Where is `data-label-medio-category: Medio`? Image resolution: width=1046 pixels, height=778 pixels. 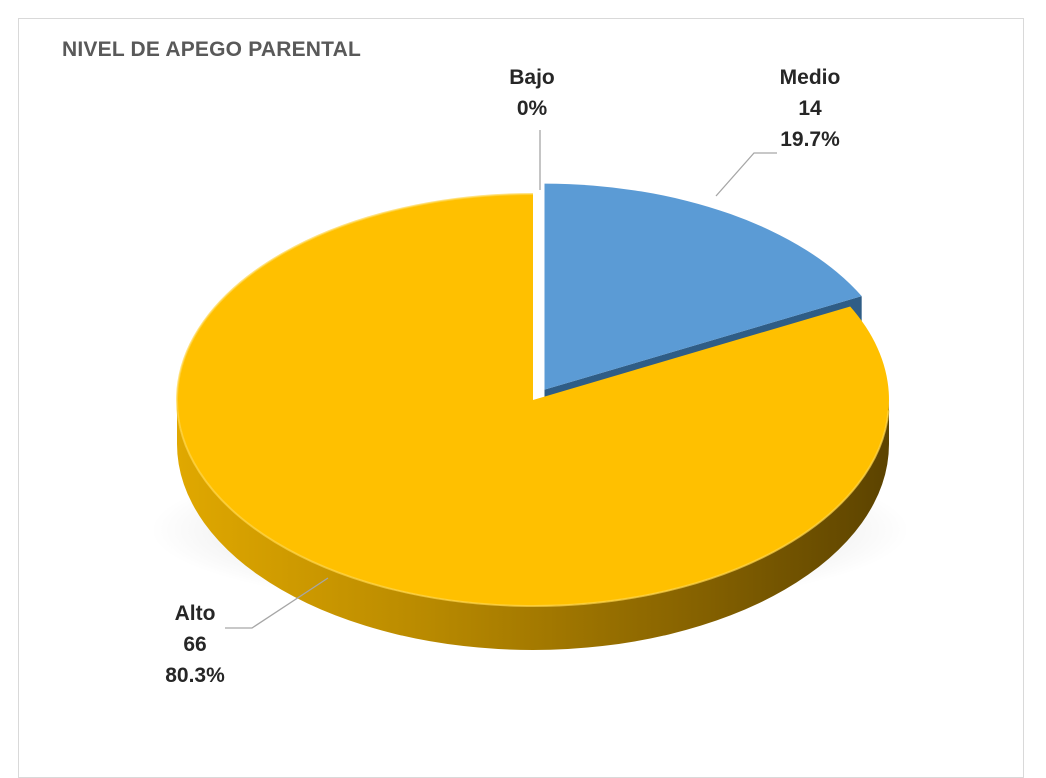 data-label-medio-category: Medio is located at coordinates (810, 77).